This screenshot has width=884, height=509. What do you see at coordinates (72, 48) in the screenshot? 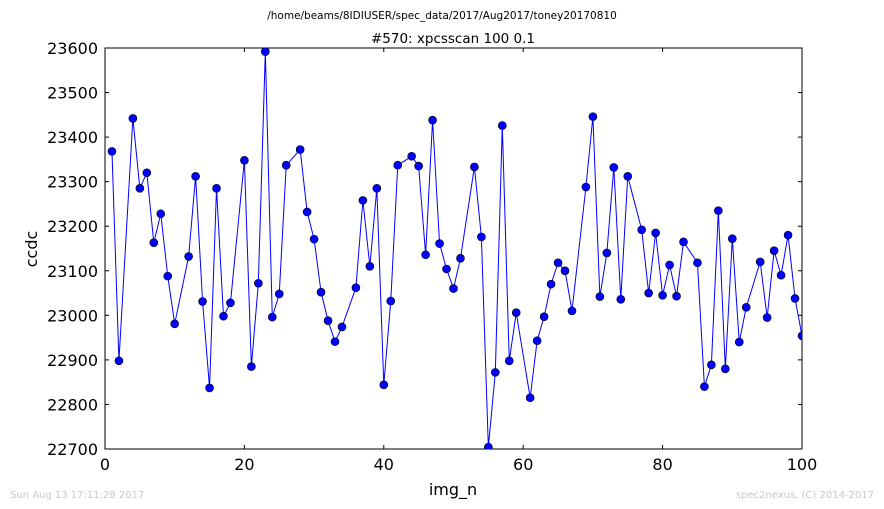
I see `y-tick-label: 23600` at bounding box center [72, 48].